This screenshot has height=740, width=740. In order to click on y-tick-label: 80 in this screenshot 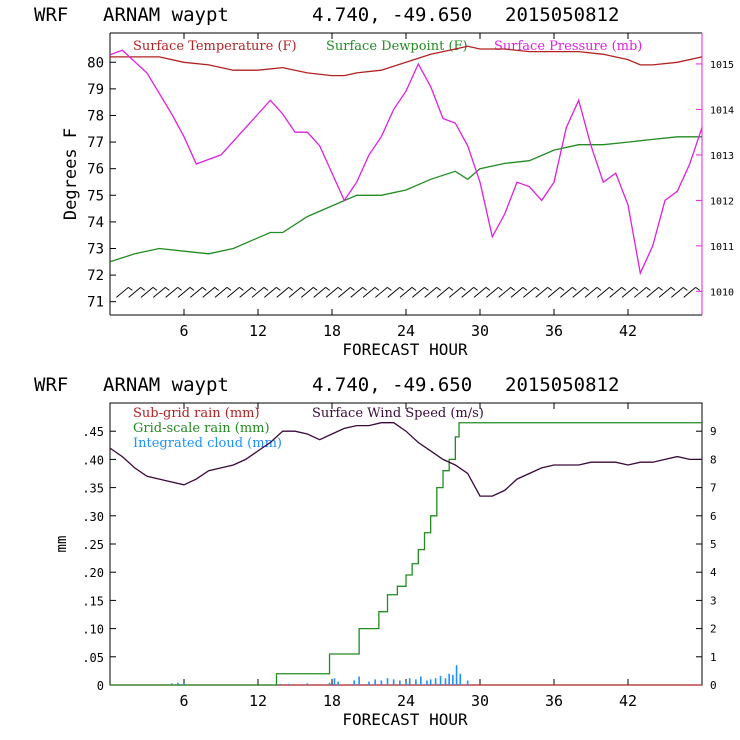, I will do `click(95, 63)`.